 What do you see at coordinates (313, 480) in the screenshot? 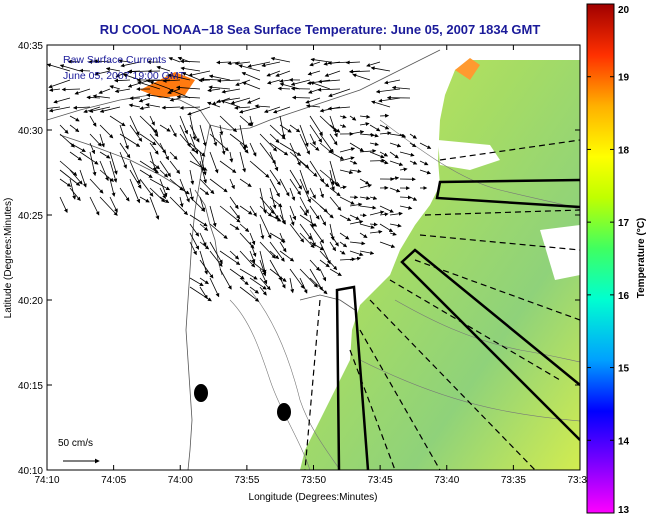
I see `x-tick-label: 73:50` at bounding box center [313, 480].